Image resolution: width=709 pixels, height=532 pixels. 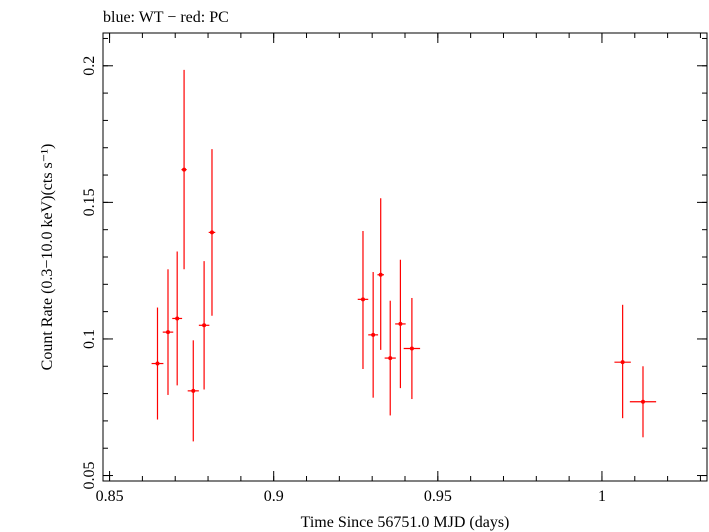 I want to click on y-tick-label: 0.2, so click(x=89, y=66).